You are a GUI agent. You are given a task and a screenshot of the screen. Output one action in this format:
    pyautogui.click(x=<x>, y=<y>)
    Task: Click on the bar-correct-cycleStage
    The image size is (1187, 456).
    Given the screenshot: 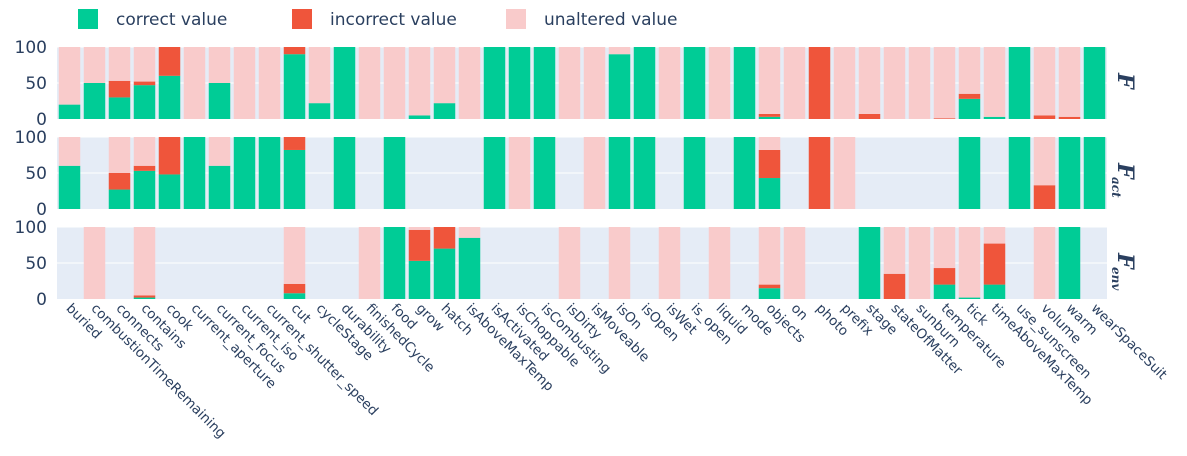 What is the action you would take?
    pyautogui.click(x=319, y=111)
    